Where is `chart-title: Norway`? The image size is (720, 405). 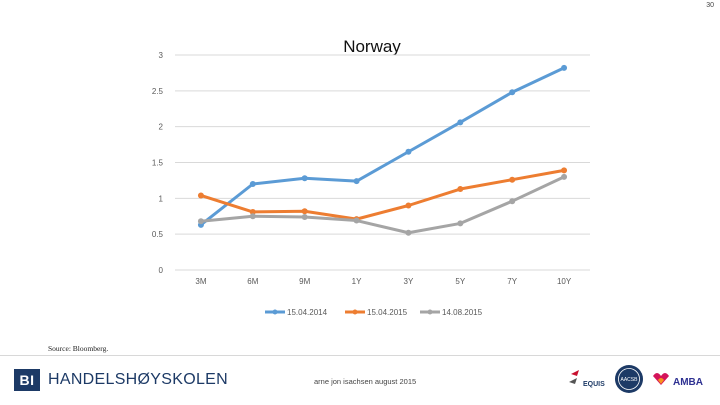 chart-title: Norway is located at coordinates (372, 46).